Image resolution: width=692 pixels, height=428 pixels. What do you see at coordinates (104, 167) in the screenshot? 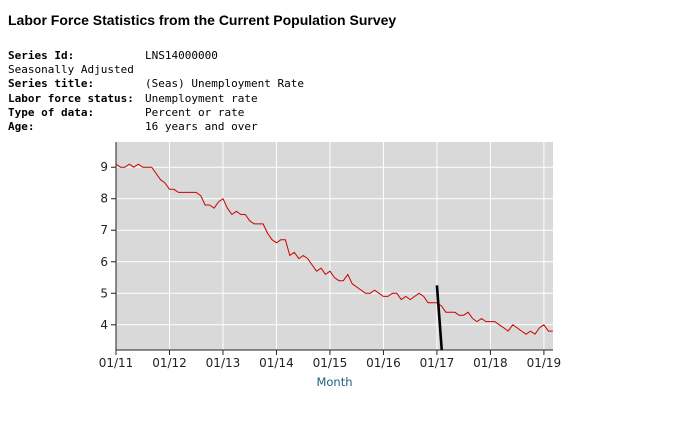
I see `y-tick-label: 9` at bounding box center [104, 167].